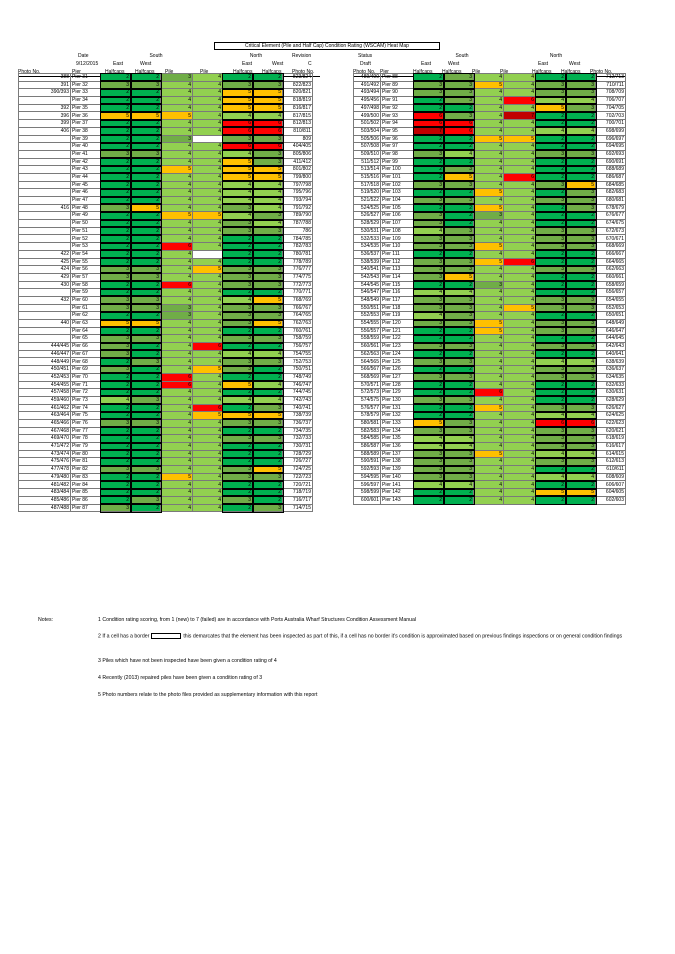 This screenshot has height=954, width=675. I want to click on right-row: 600/601 Pier 143 2 2 4 4 2 2 602/603, so click(489, 500).